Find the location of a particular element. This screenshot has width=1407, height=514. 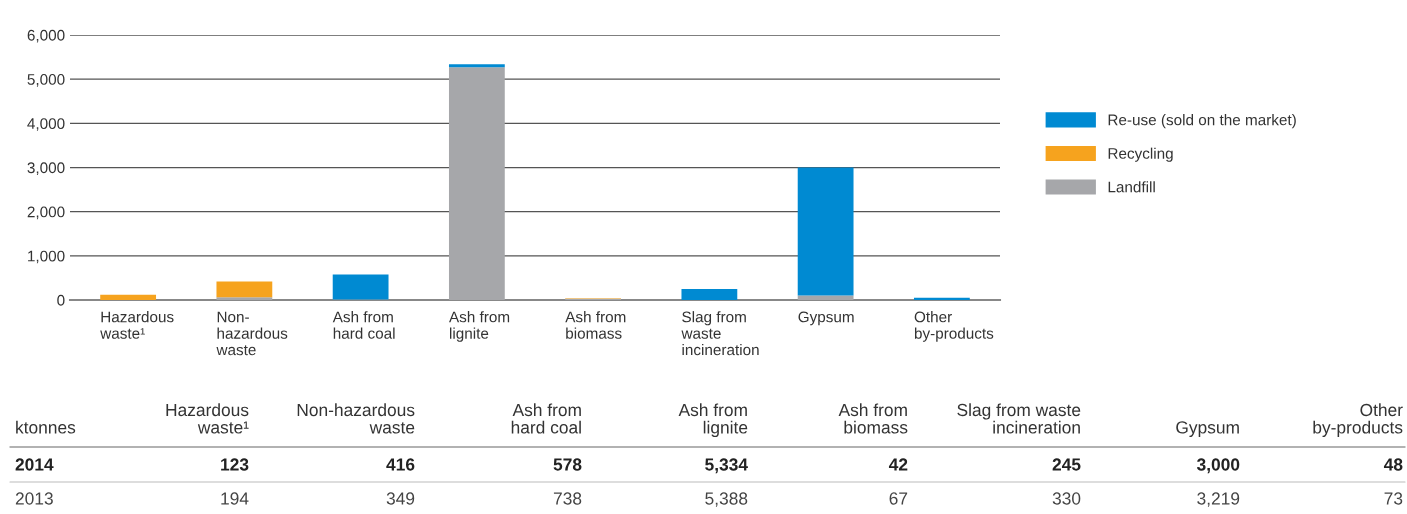

category-label: Ash from lignite is located at coordinates (713, 420).